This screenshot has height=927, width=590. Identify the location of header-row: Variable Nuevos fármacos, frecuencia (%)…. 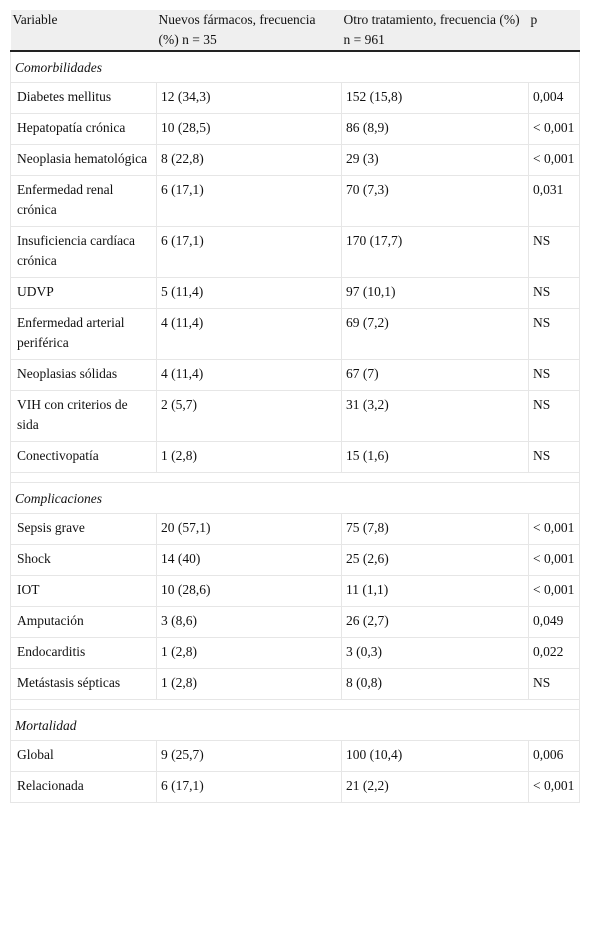
(295, 31).